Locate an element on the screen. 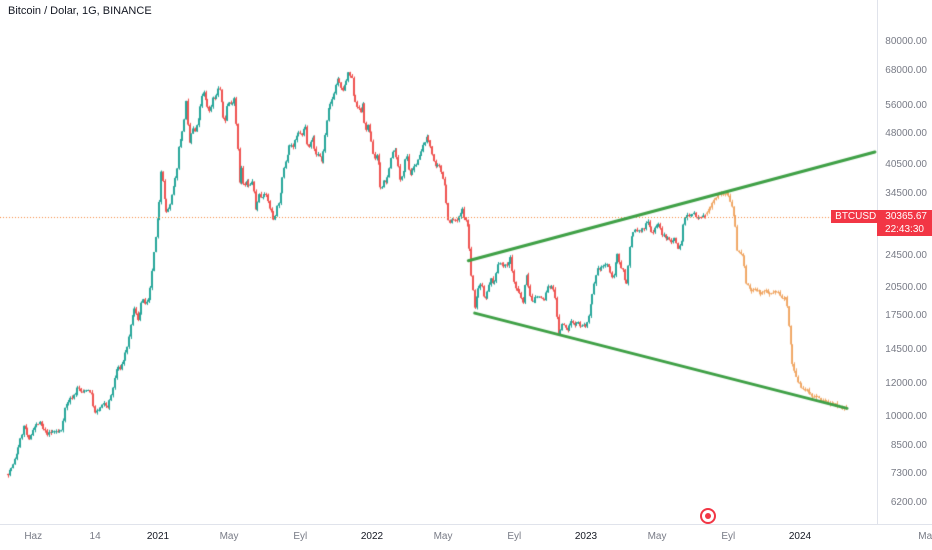 The height and width of the screenshot is (550, 932). time-tick-label: 2023 is located at coordinates (586, 536).